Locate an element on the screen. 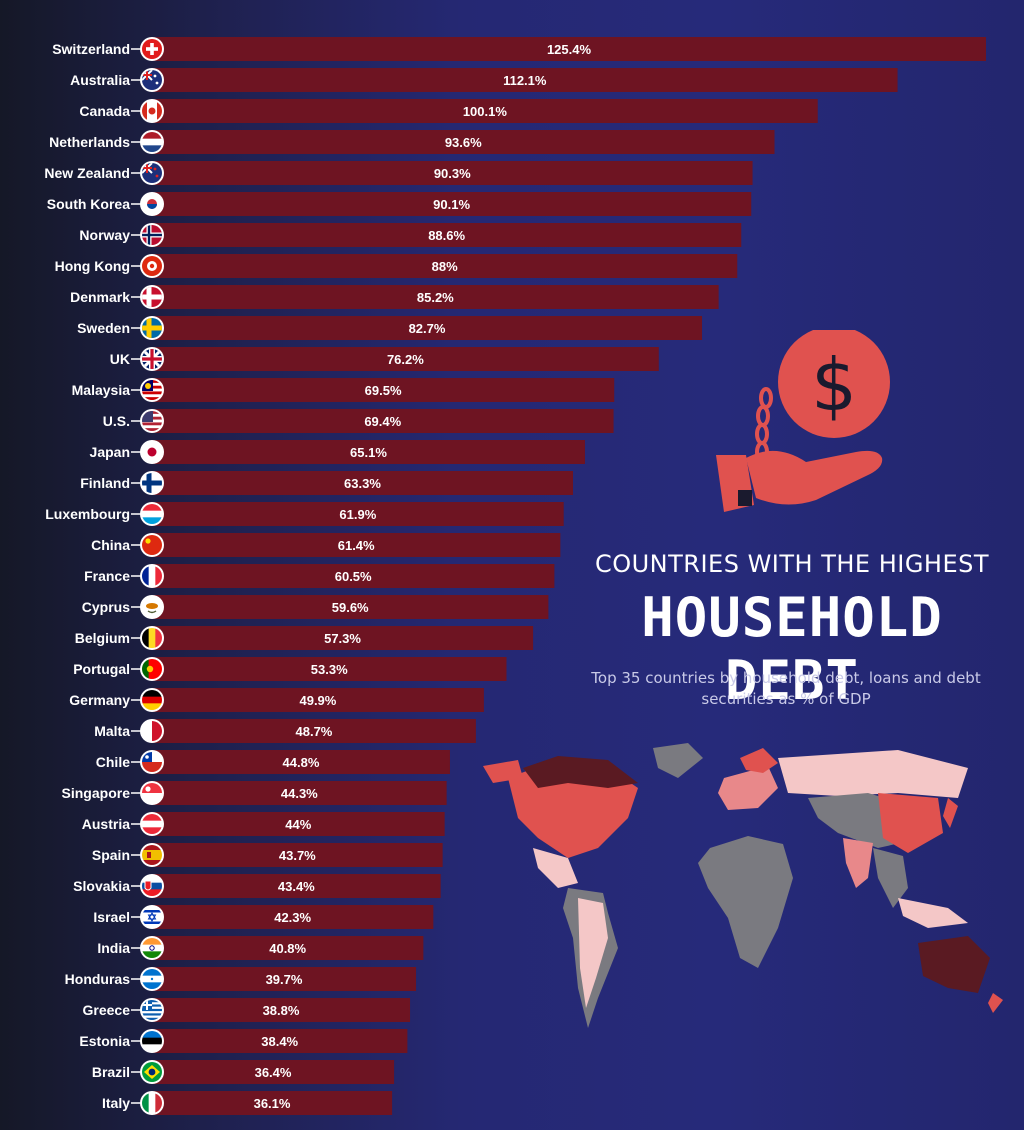  flag-finland-icon is located at coordinates (152, 483).